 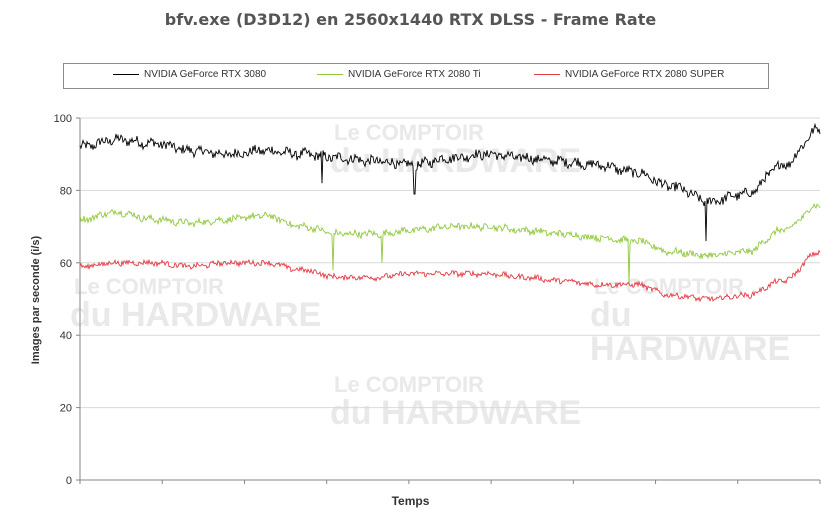 I want to click on series-line-nvidia-geforce-rtx-2080-super, so click(x=450, y=276).